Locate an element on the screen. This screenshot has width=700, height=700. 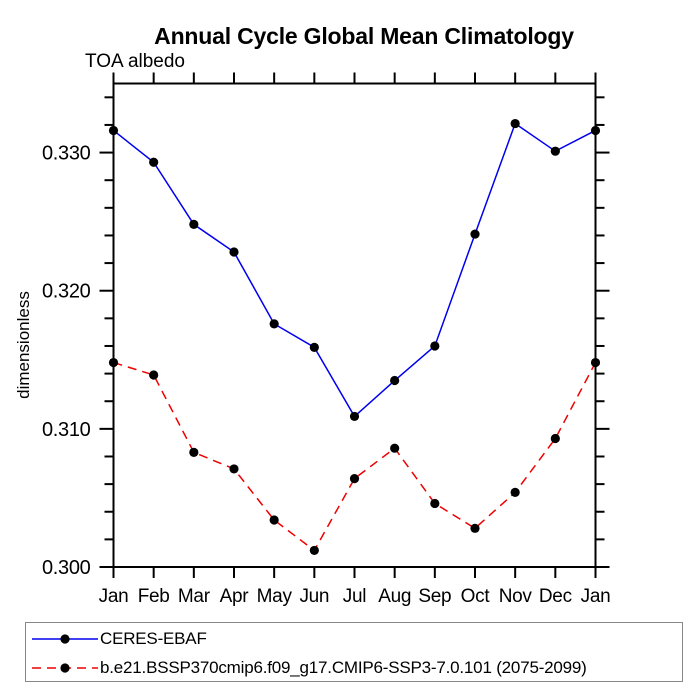
legend-swatch-solid-line is located at coordinates (65, 639).